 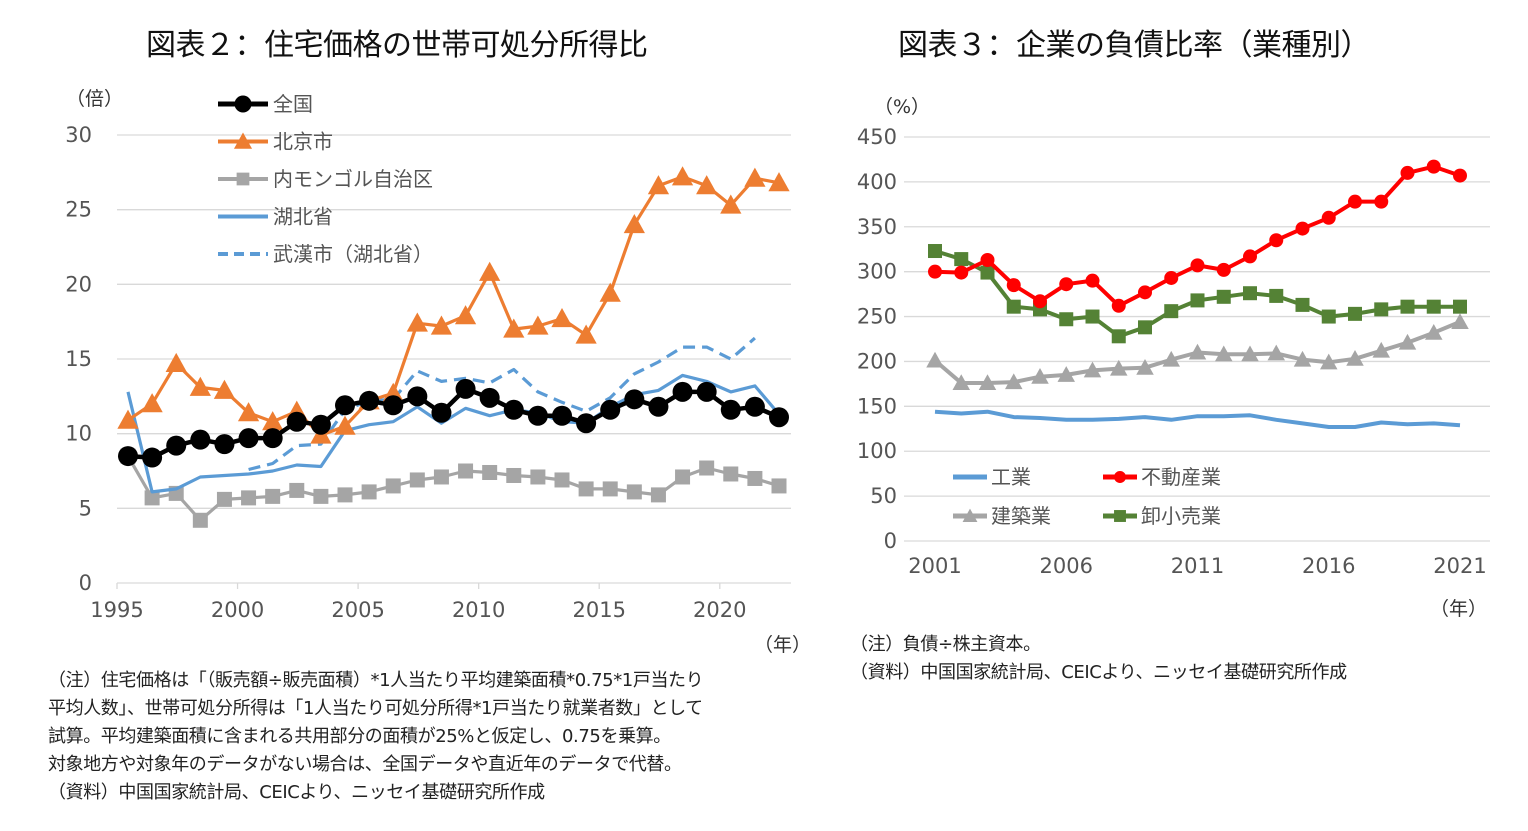 I want to click on legend-label: 卸小売業, so click(x=1181, y=516).